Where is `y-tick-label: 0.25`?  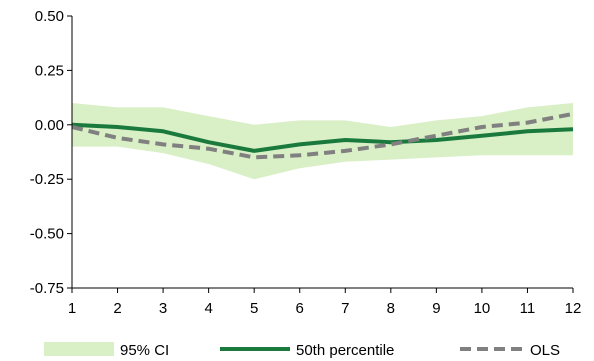
y-tick-label: 0.25 is located at coordinates (49, 70).